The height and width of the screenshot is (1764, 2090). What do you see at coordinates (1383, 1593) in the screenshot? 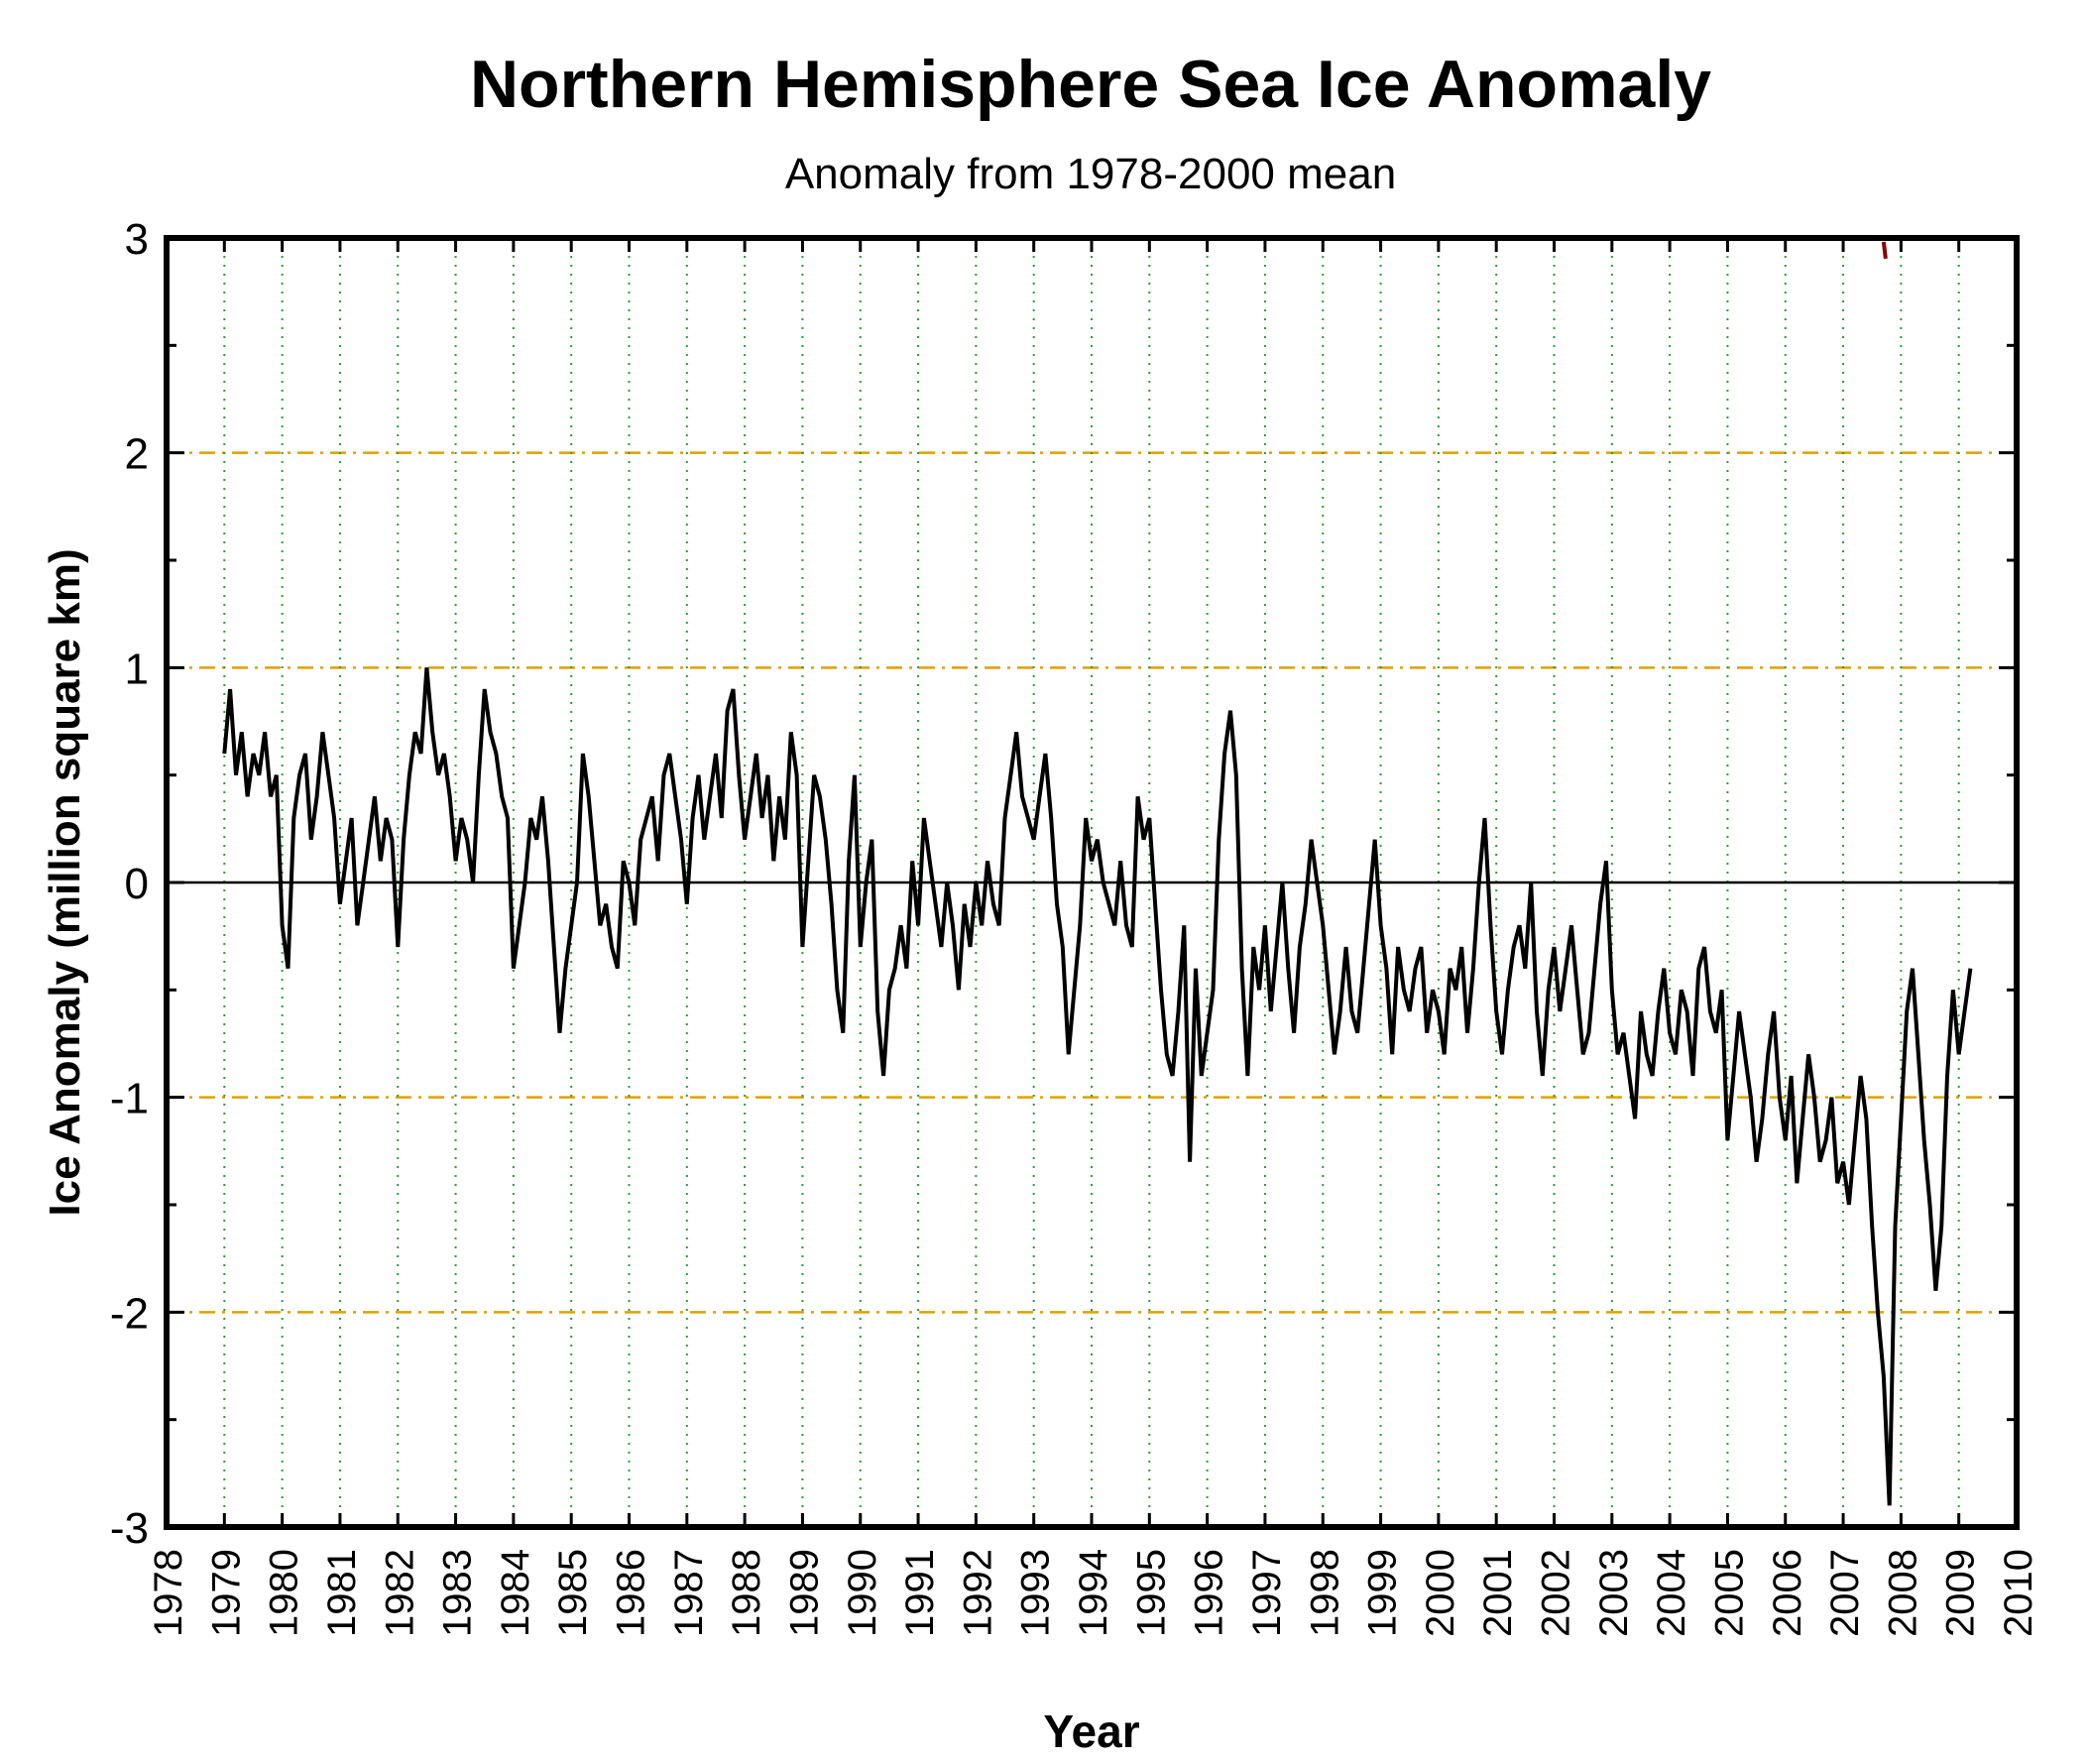
I see `x-tick-label: 1999` at bounding box center [1383, 1593].